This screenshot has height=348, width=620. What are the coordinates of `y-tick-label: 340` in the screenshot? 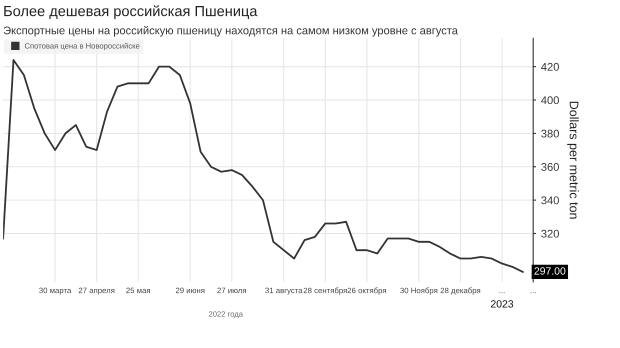 It's located at (550, 200).